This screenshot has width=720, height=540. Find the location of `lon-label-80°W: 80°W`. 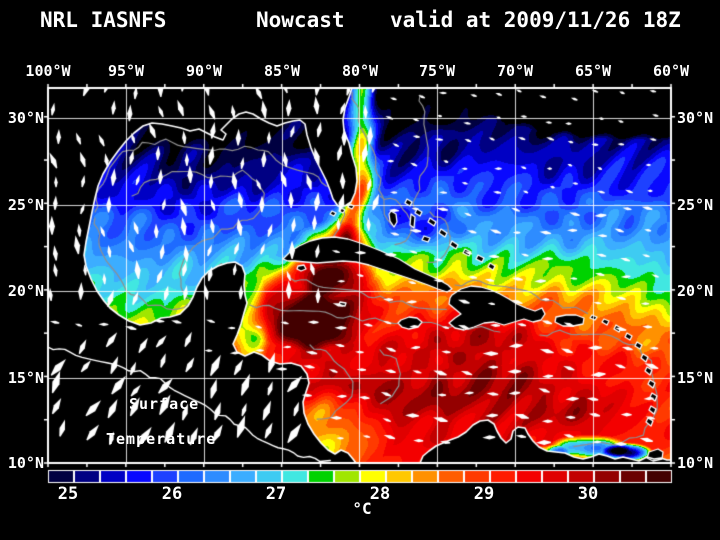

lon-label-80°W: 80°W is located at coordinates (360, 71).